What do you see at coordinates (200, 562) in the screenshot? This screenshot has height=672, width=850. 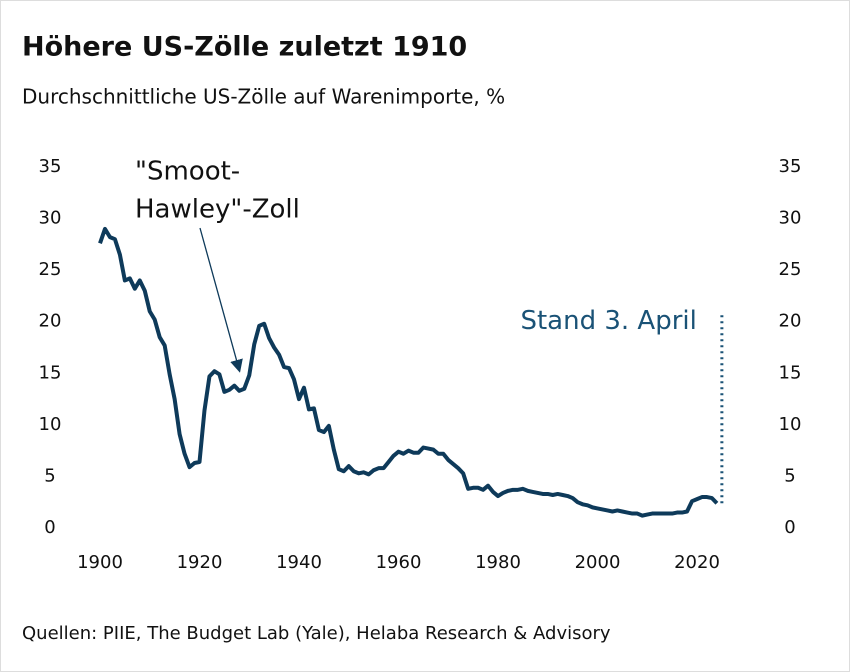 I see `x-tick-label: 1920` at bounding box center [200, 562].